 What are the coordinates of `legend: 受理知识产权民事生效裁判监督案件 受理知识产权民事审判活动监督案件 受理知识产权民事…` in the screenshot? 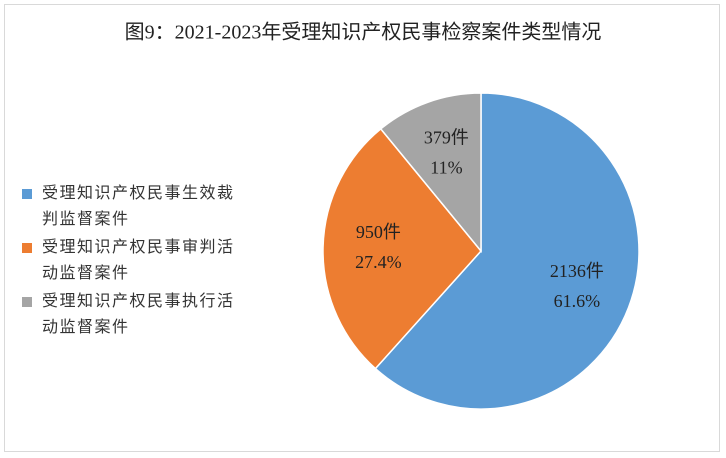 It's located at (137, 261).